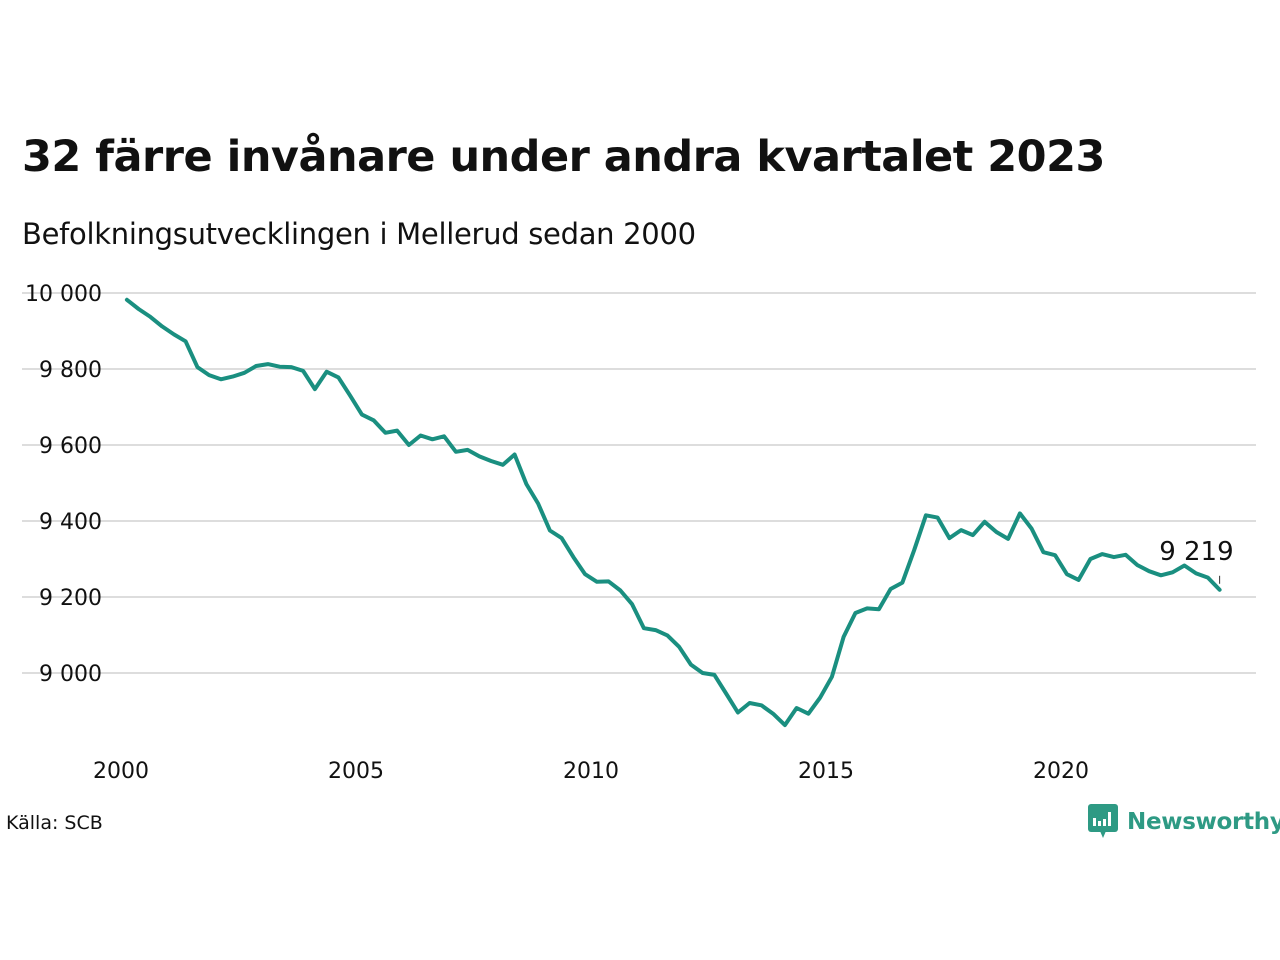 This screenshot has width=1280, height=960. Describe the element at coordinates (70, 598) in the screenshot. I see `y-tick-label: 9 200` at that location.